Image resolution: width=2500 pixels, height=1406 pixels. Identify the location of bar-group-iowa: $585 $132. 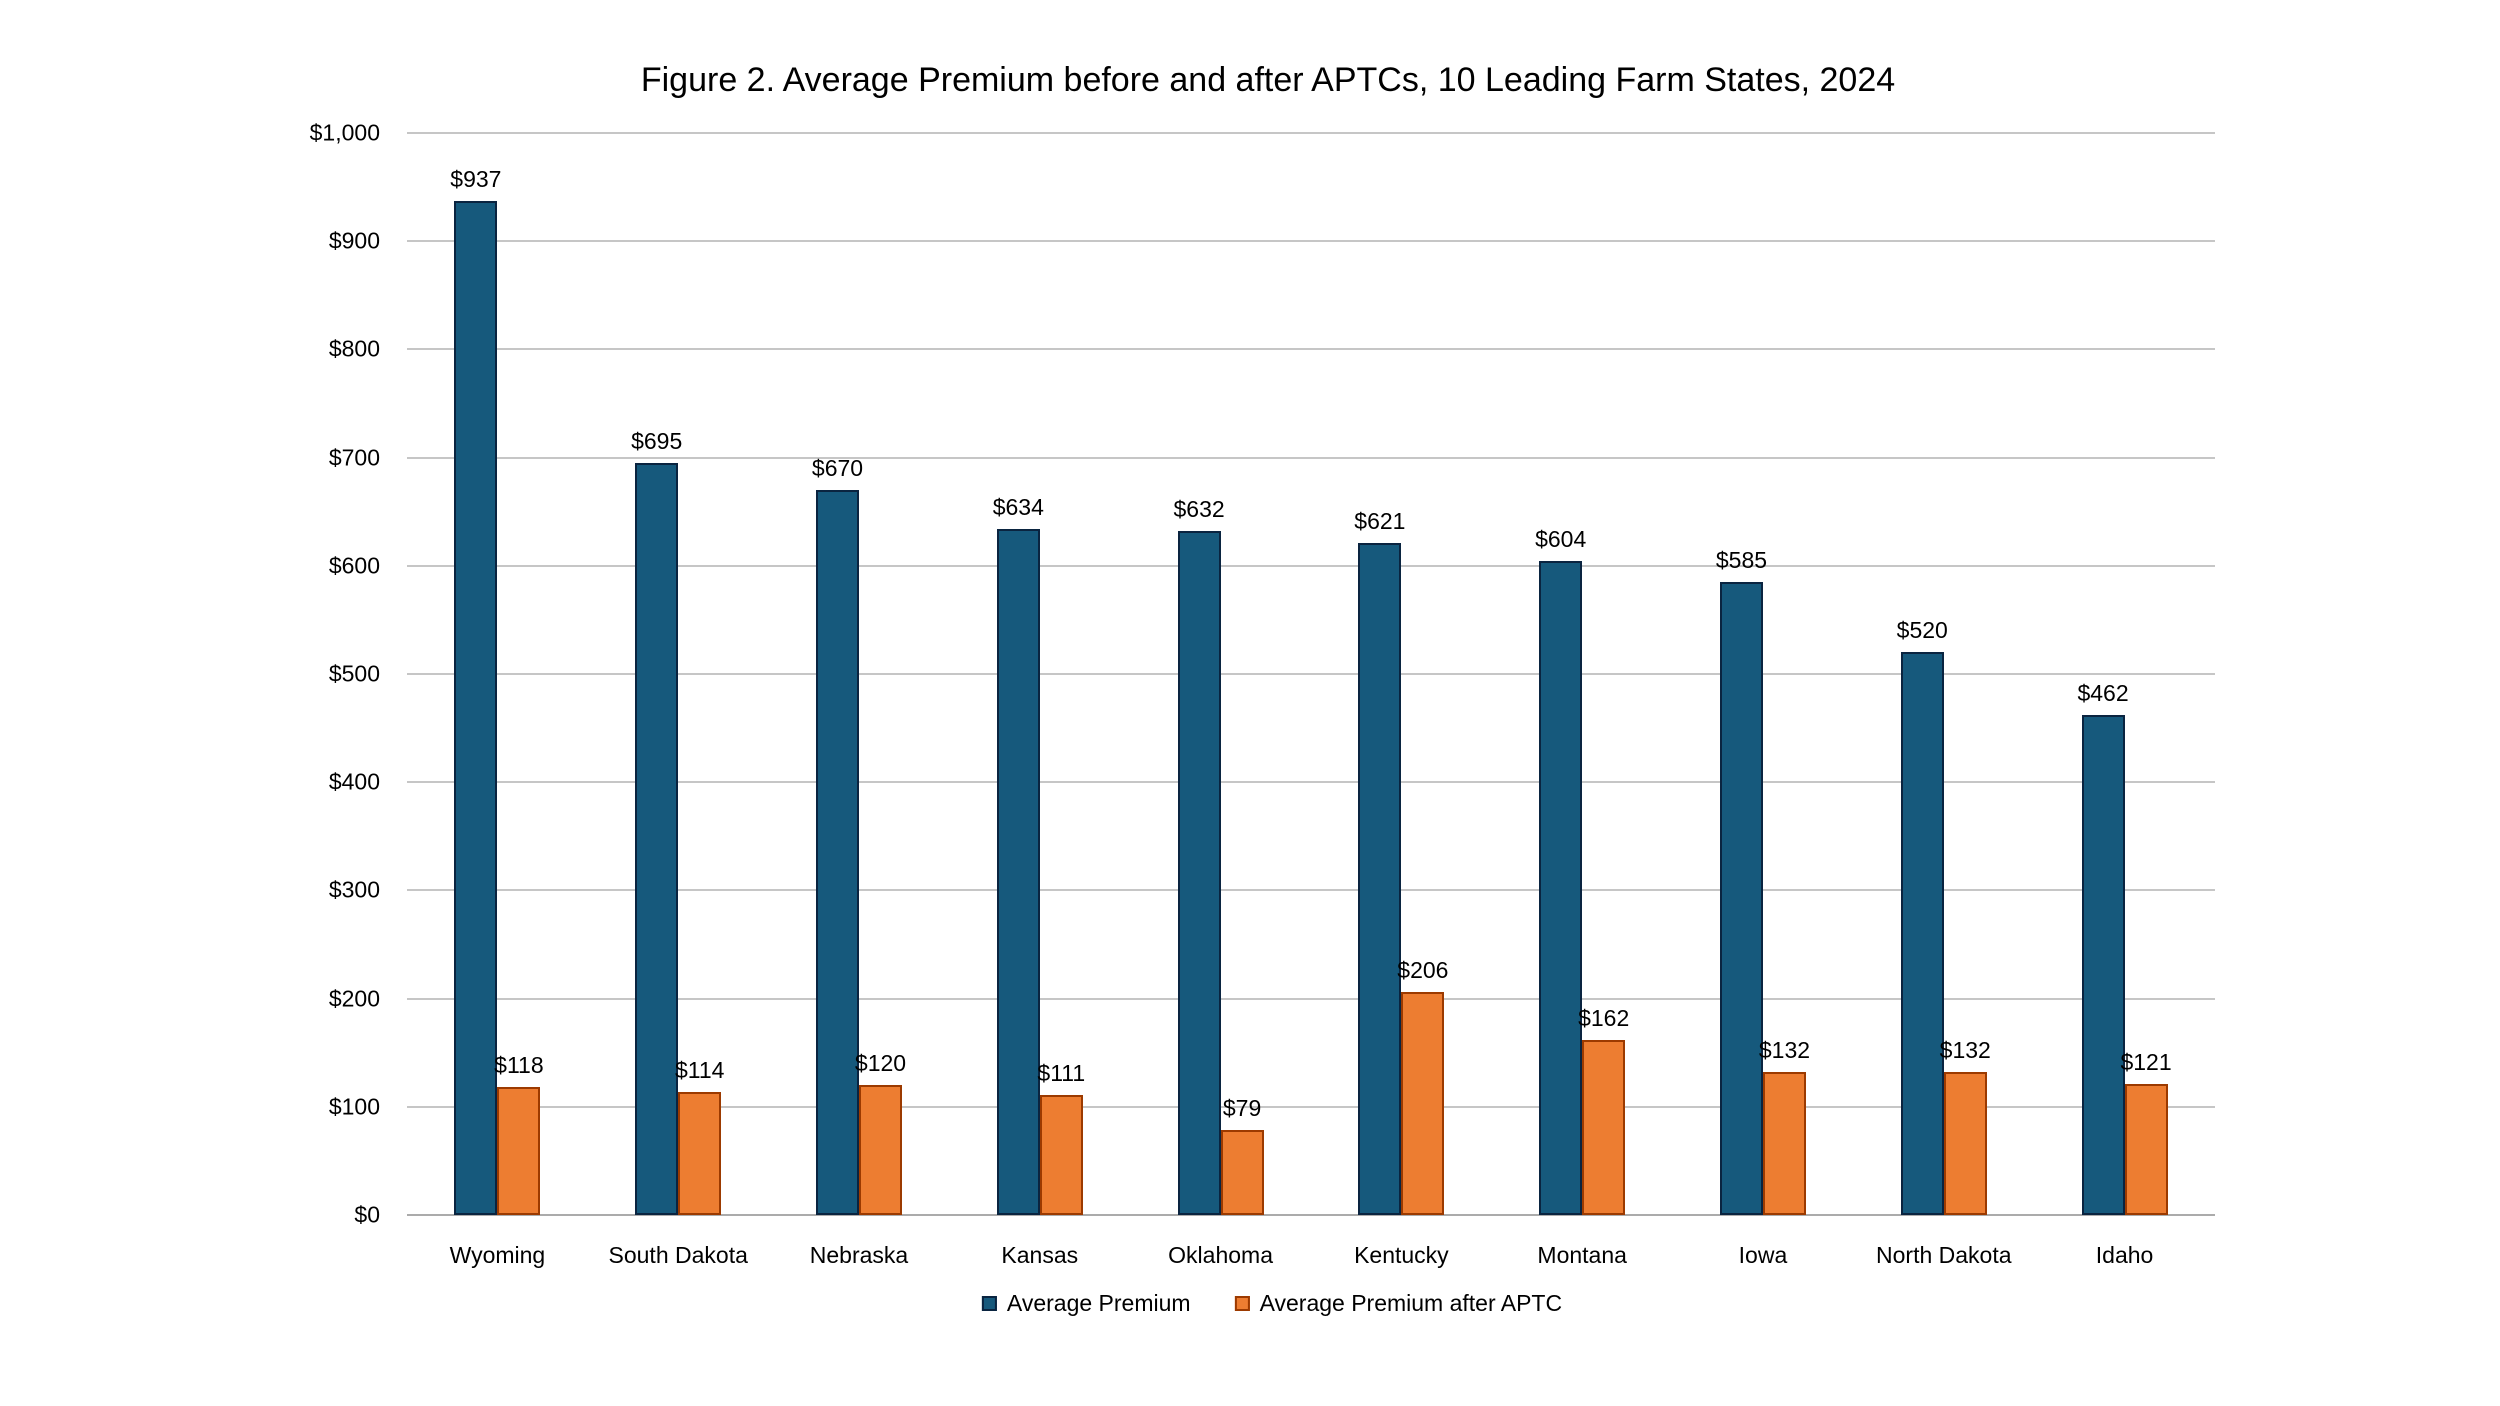
(1763, 674).